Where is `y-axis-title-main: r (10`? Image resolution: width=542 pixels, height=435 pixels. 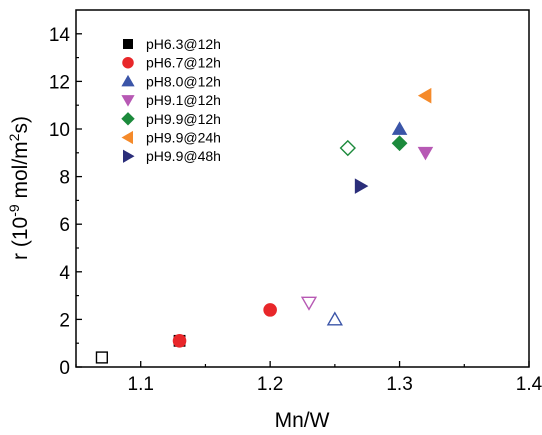
y-axis-title-main: r (10 is located at coordinates (20, 238).